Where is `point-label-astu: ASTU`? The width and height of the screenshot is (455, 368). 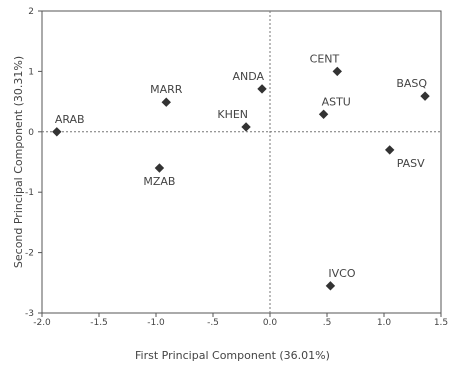 point-label-astu: ASTU is located at coordinates (336, 101).